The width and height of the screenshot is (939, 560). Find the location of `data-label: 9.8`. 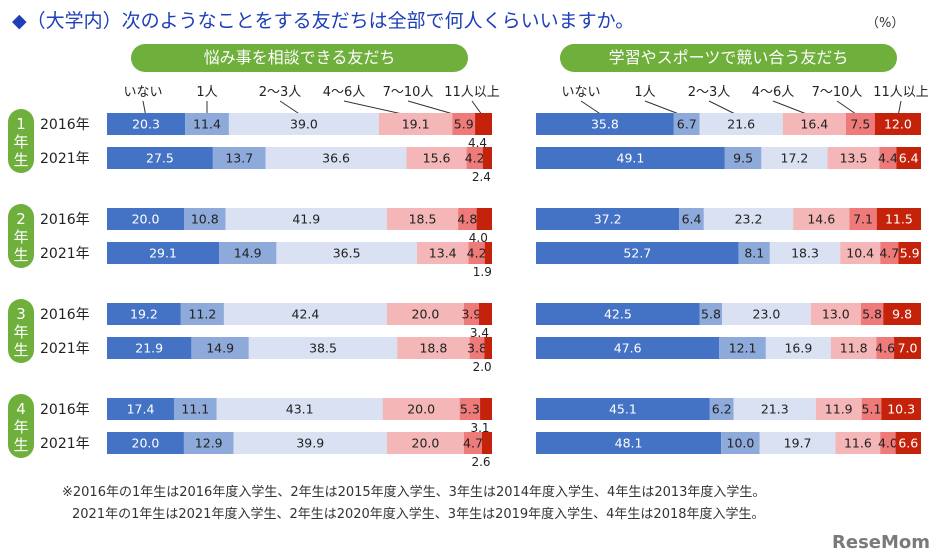

data-label: 9.8 is located at coordinates (902, 314).